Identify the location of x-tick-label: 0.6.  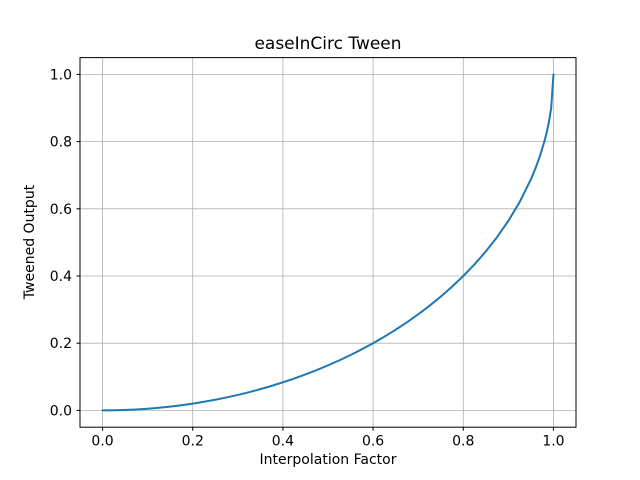
(373, 442).